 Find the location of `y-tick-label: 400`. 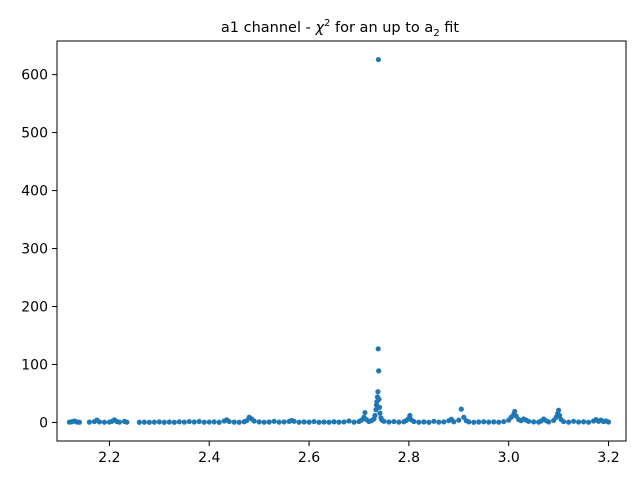

y-tick-label: 400 is located at coordinates (34, 192).